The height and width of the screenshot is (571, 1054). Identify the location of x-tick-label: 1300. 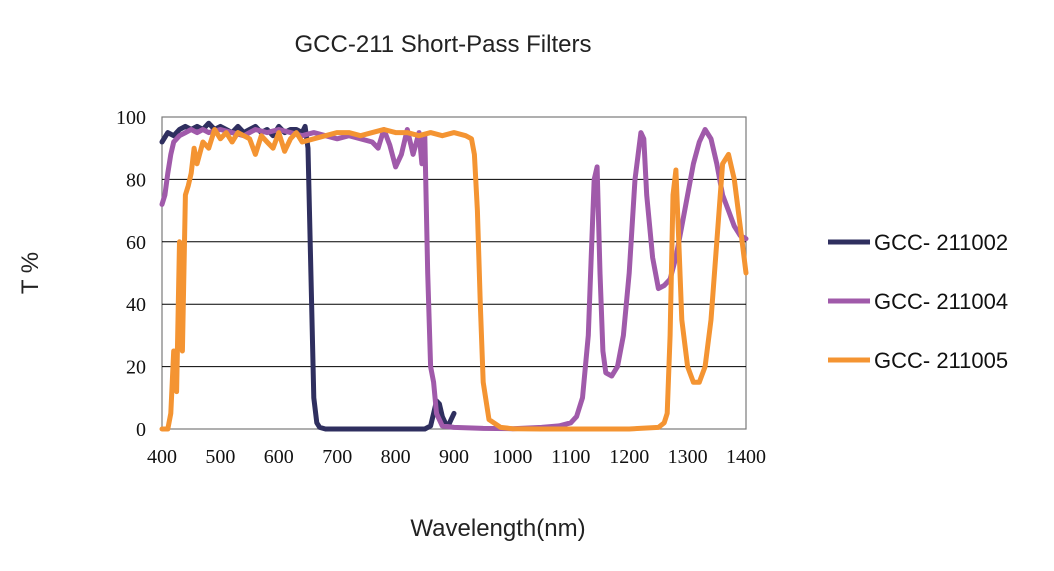
(688, 457).